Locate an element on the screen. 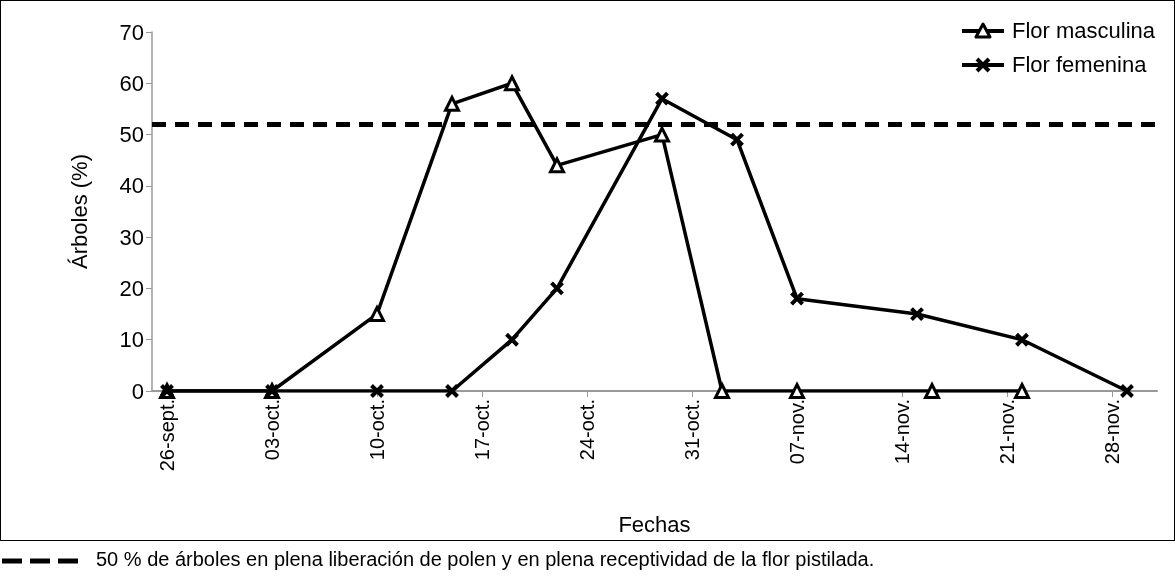  x-tick-label: 14-nov. is located at coordinates (902, 432).